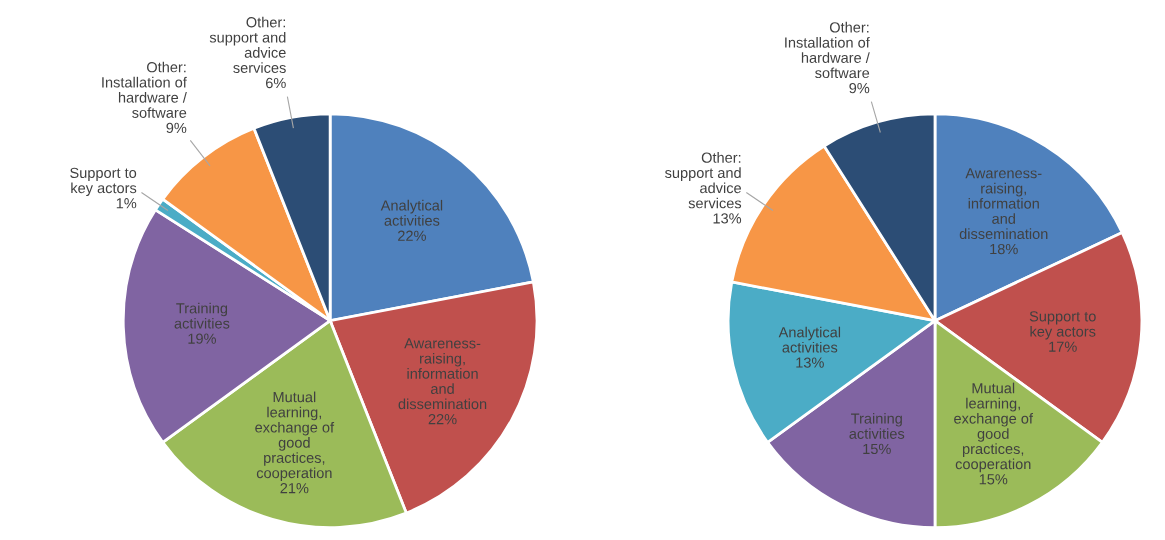  Describe the element at coordinates (294, 488) in the screenshot. I see `data-label: 21%` at that location.